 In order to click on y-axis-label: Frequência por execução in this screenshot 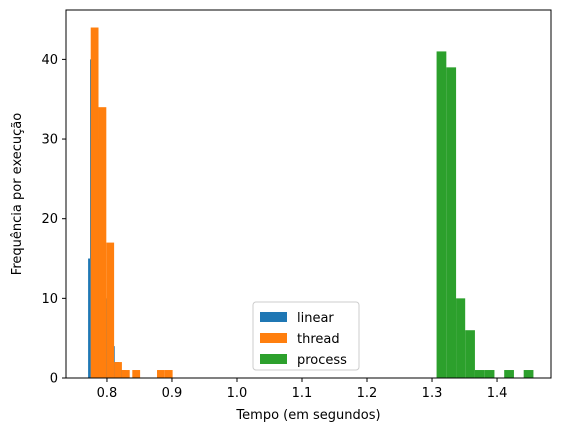, I will do `click(17, 194)`.